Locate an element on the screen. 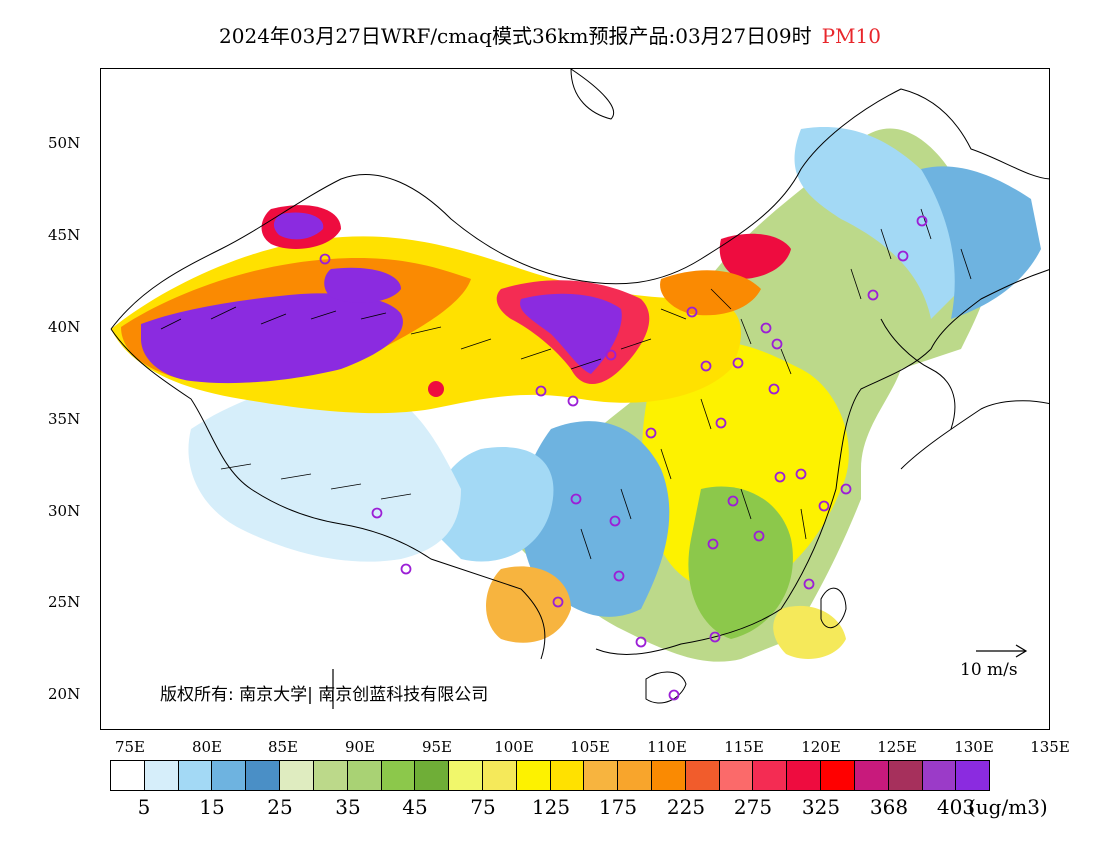 The height and width of the screenshot is (850, 1100). lat-label-25n: 25N is located at coordinates (64, 602).